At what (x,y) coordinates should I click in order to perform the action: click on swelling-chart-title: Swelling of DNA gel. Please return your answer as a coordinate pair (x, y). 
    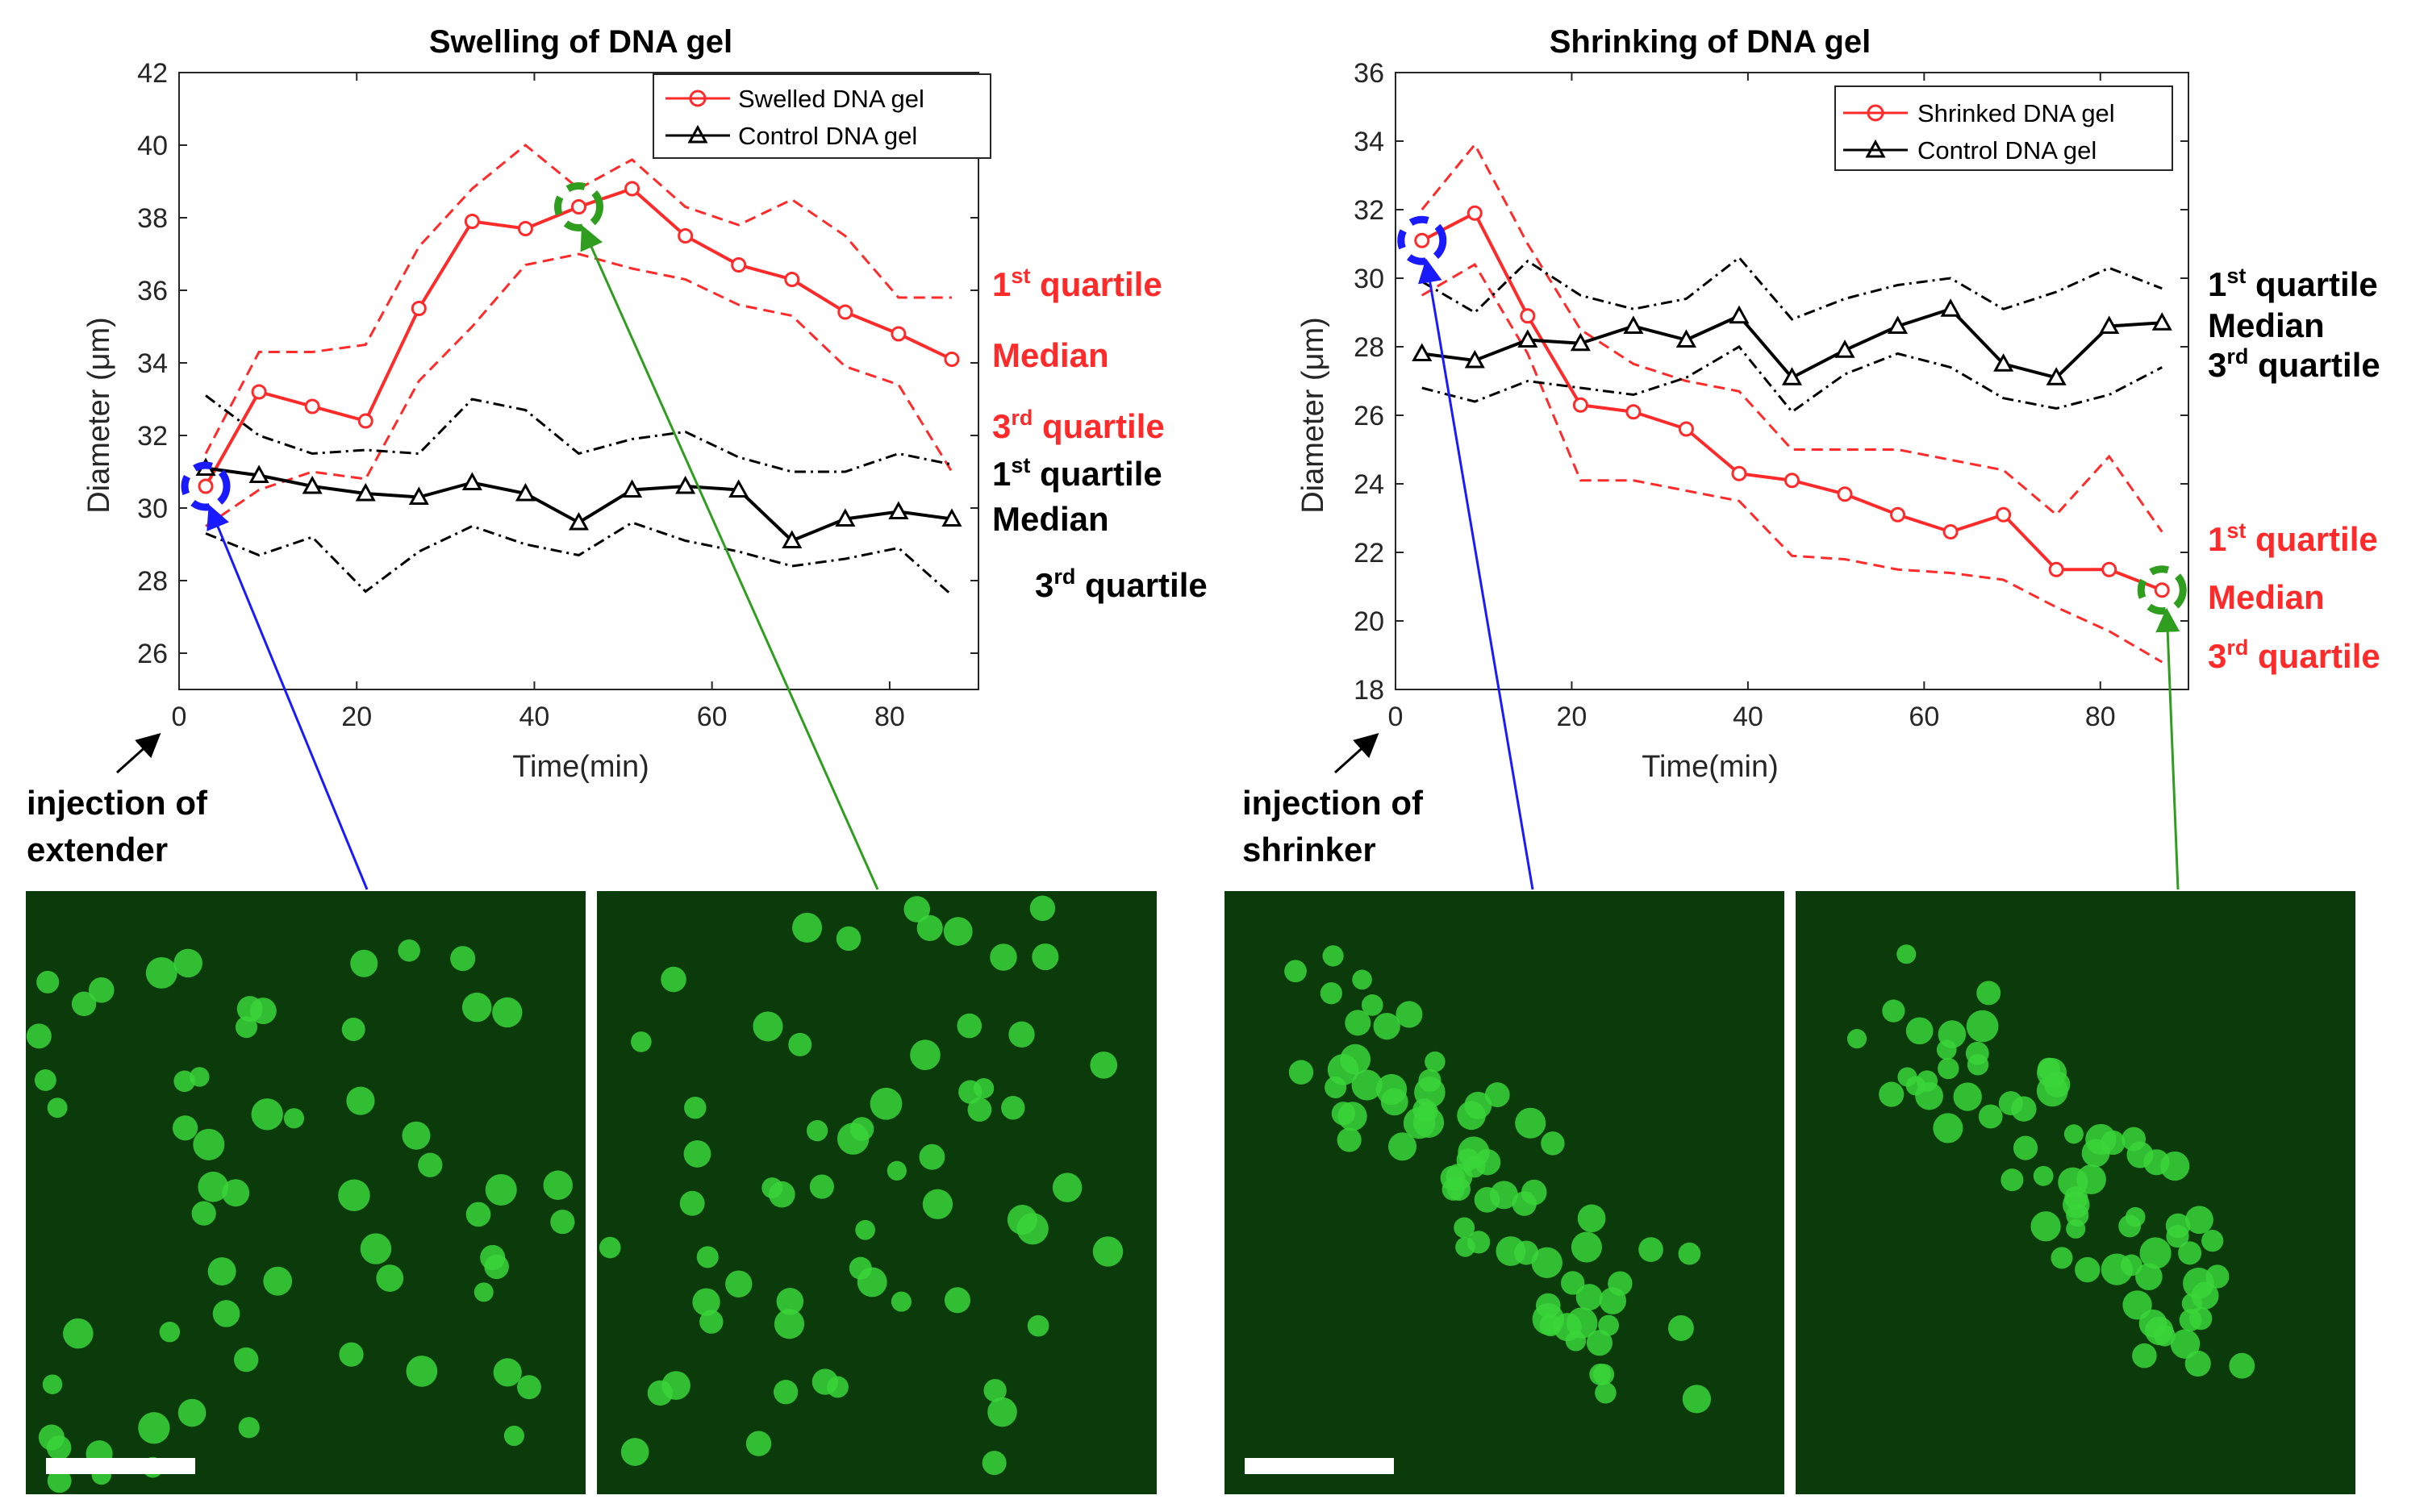
    Looking at the image, I should click on (580, 42).